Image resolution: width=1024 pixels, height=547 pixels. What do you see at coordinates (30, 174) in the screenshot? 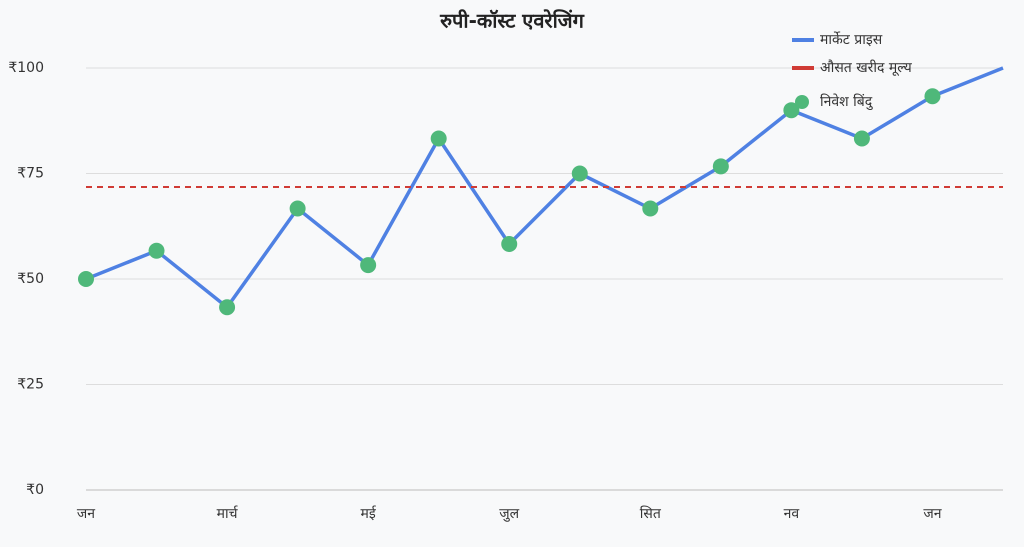
I see `y-tick-label: ₹75` at bounding box center [30, 174].